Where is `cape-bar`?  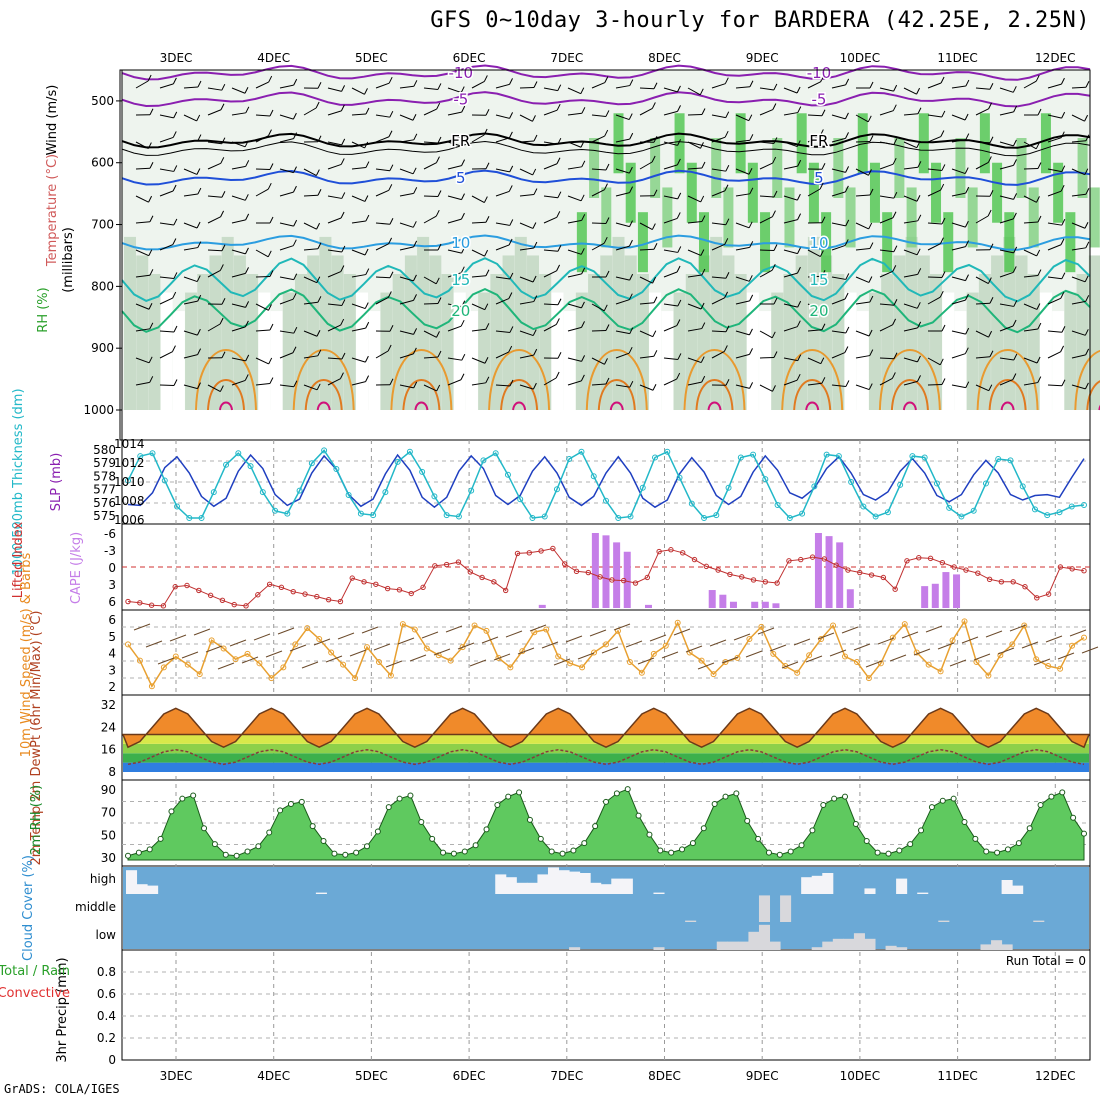 cape-bar is located at coordinates (755, 604).